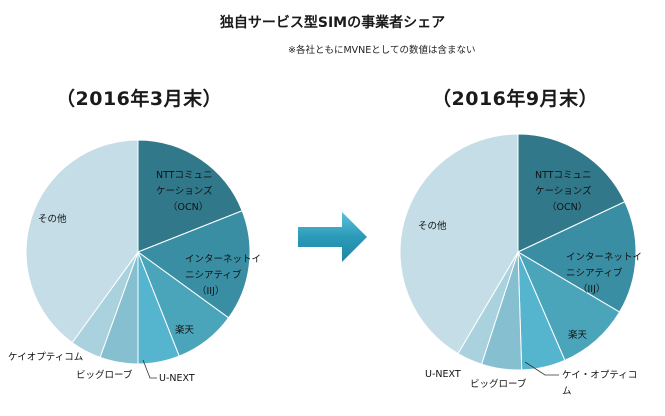 This screenshot has width=665, height=416. What do you see at coordinates (185, 330) in the screenshot?
I see `pie-label-0-2: 楽天` at bounding box center [185, 330].